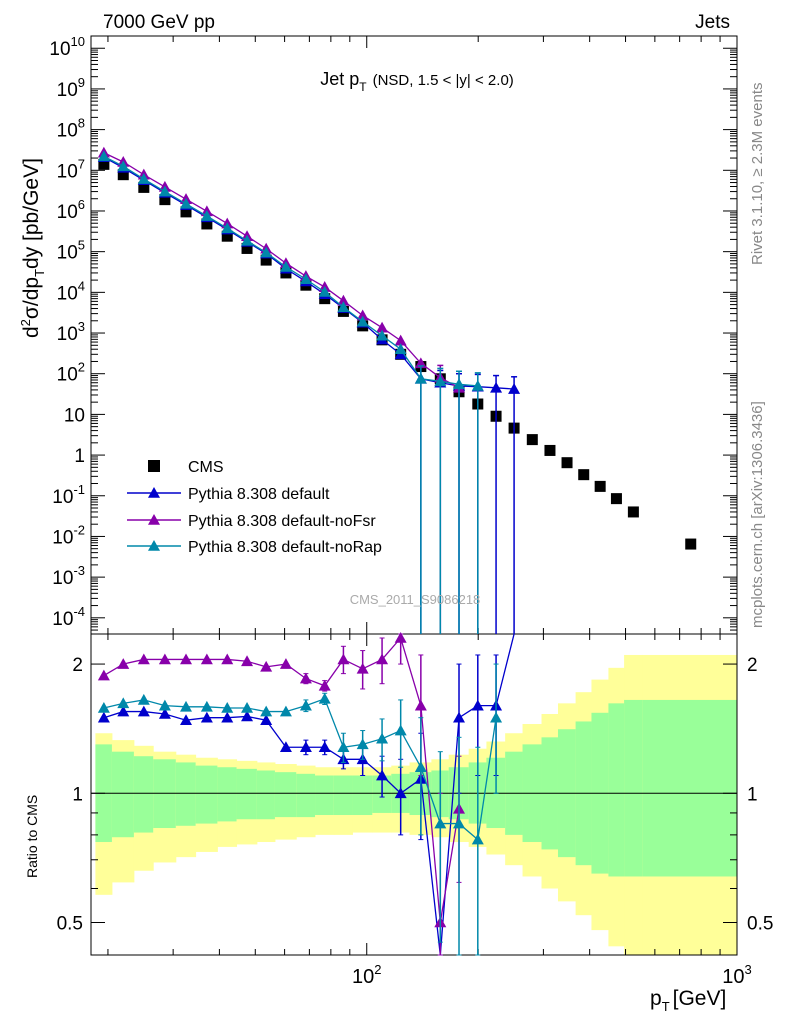 Image resolution: width=786 pixels, height=1024 pixels. What do you see at coordinates (757, 174) in the screenshot?
I see `rivet-label: Rivet 3.1.10, ≥ 2.3M events` at bounding box center [757, 174].